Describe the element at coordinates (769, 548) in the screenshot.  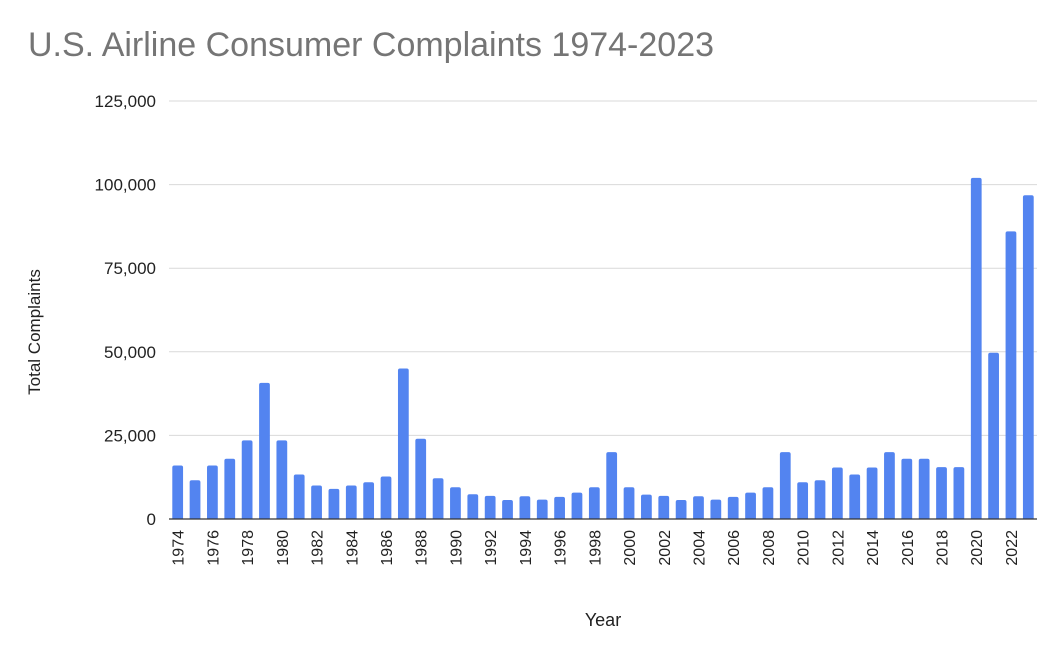
I see `x-tick-label: 2008` at that location.